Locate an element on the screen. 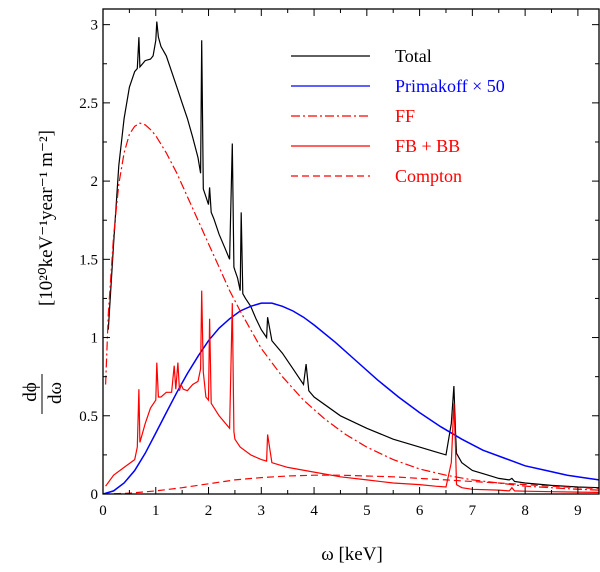  y-tick-label-2: 1 is located at coordinates (95, 339).